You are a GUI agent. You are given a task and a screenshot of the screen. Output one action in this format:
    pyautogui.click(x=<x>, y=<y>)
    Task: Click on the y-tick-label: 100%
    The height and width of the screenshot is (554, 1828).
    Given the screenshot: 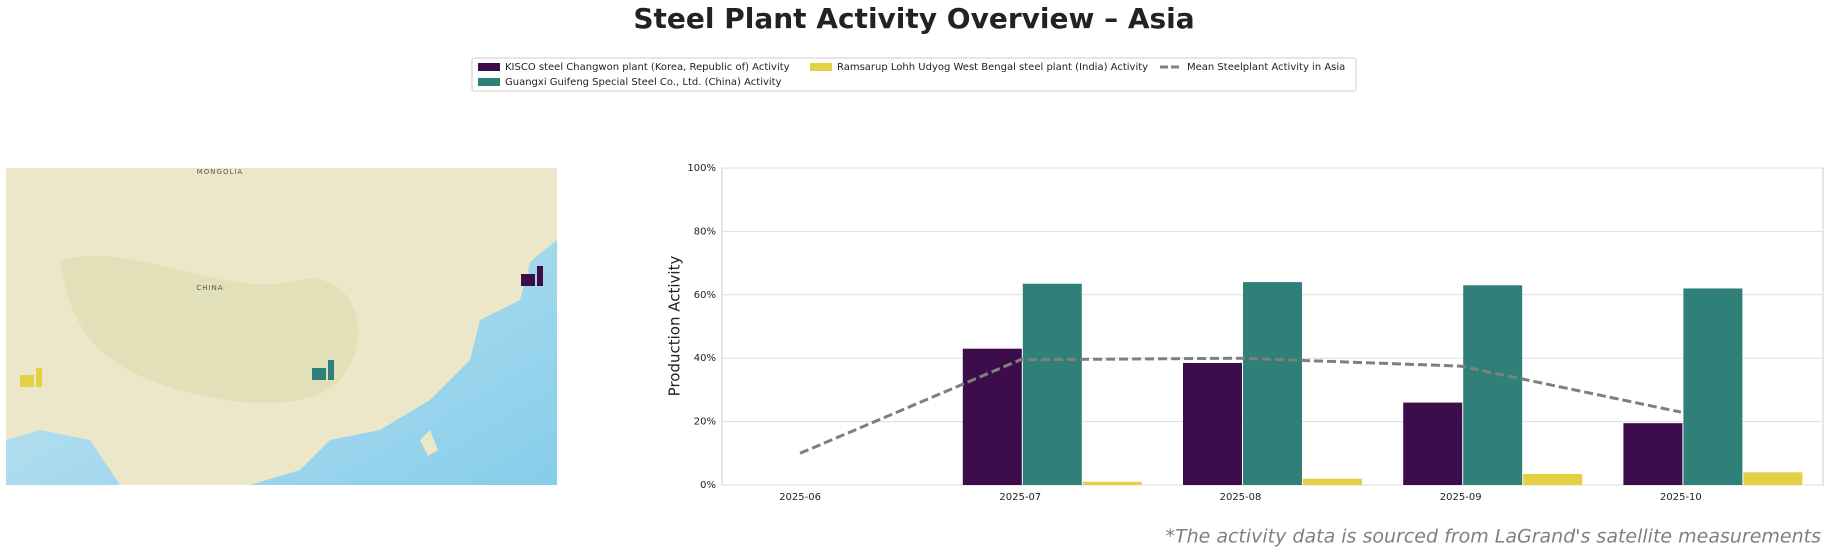 What is the action you would take?
    pyautogui.click(x=701, y=168)
    